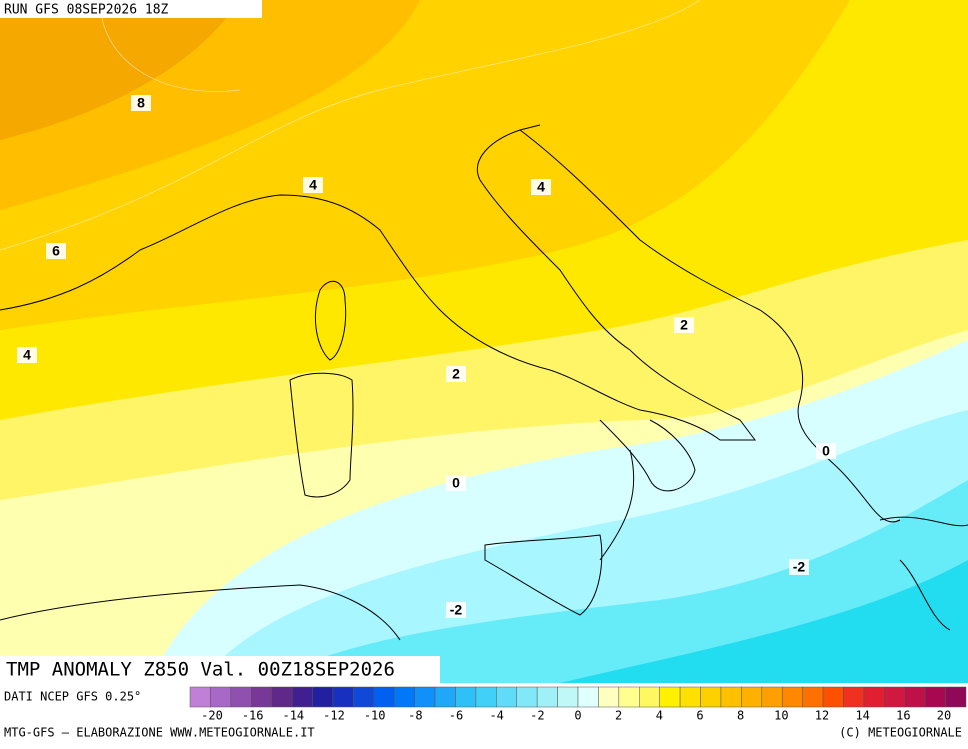 The image size is (968, 749). What do you see at coordinates (456, 716) in the screenshot?
I see `colorbar-label: -6` at bounding box center [456, 716].